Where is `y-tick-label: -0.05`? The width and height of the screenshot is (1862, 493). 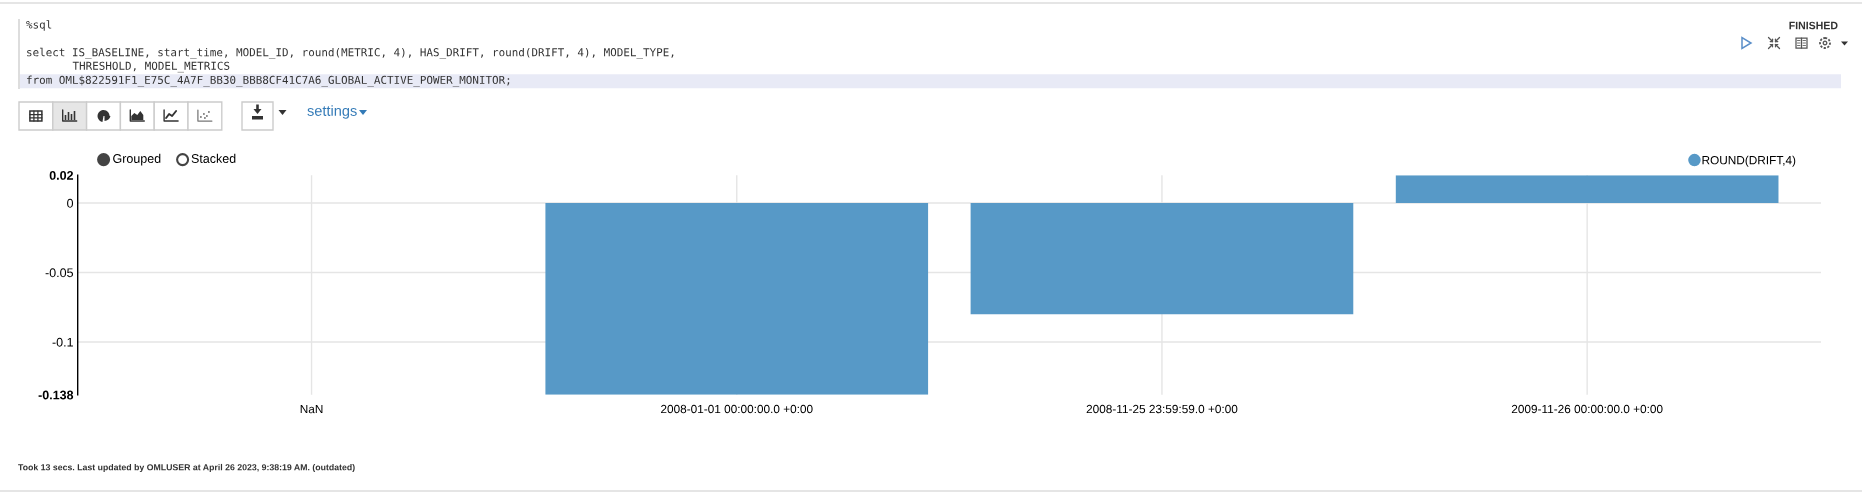
y-tick-label: -0.05 is located at coordinates (59, 273).